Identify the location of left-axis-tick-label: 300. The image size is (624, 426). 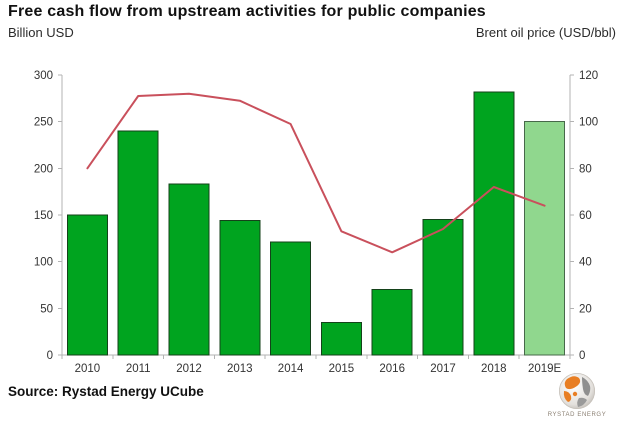
(43, 76).